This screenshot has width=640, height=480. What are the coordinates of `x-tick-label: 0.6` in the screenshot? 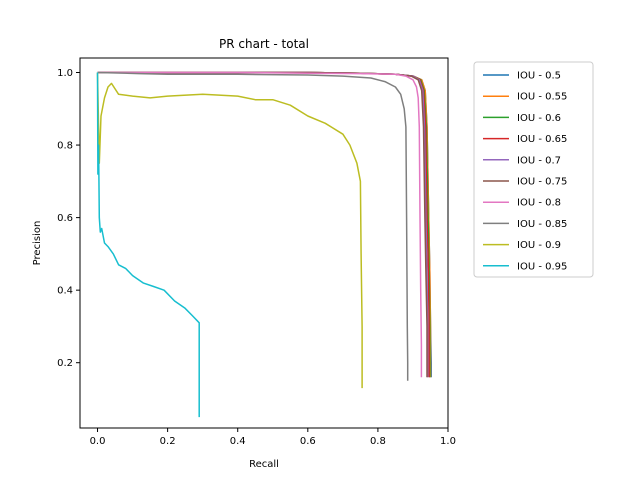 It's located at (308, 441).